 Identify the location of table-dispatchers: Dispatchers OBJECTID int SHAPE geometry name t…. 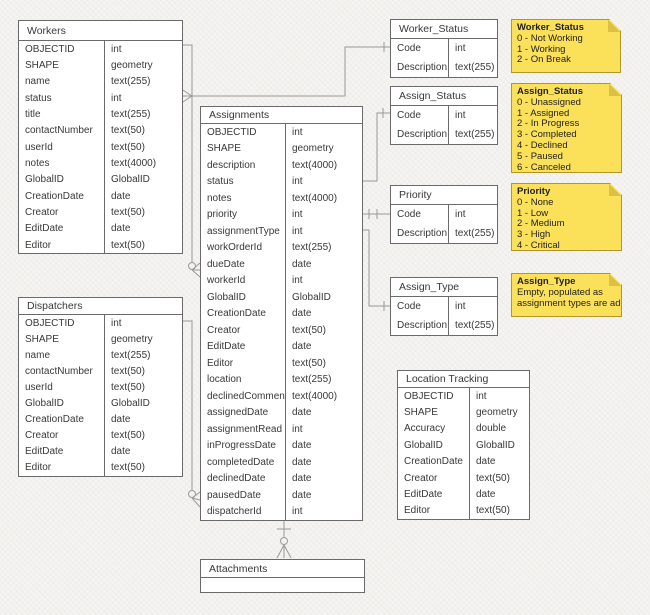
(100, 387).